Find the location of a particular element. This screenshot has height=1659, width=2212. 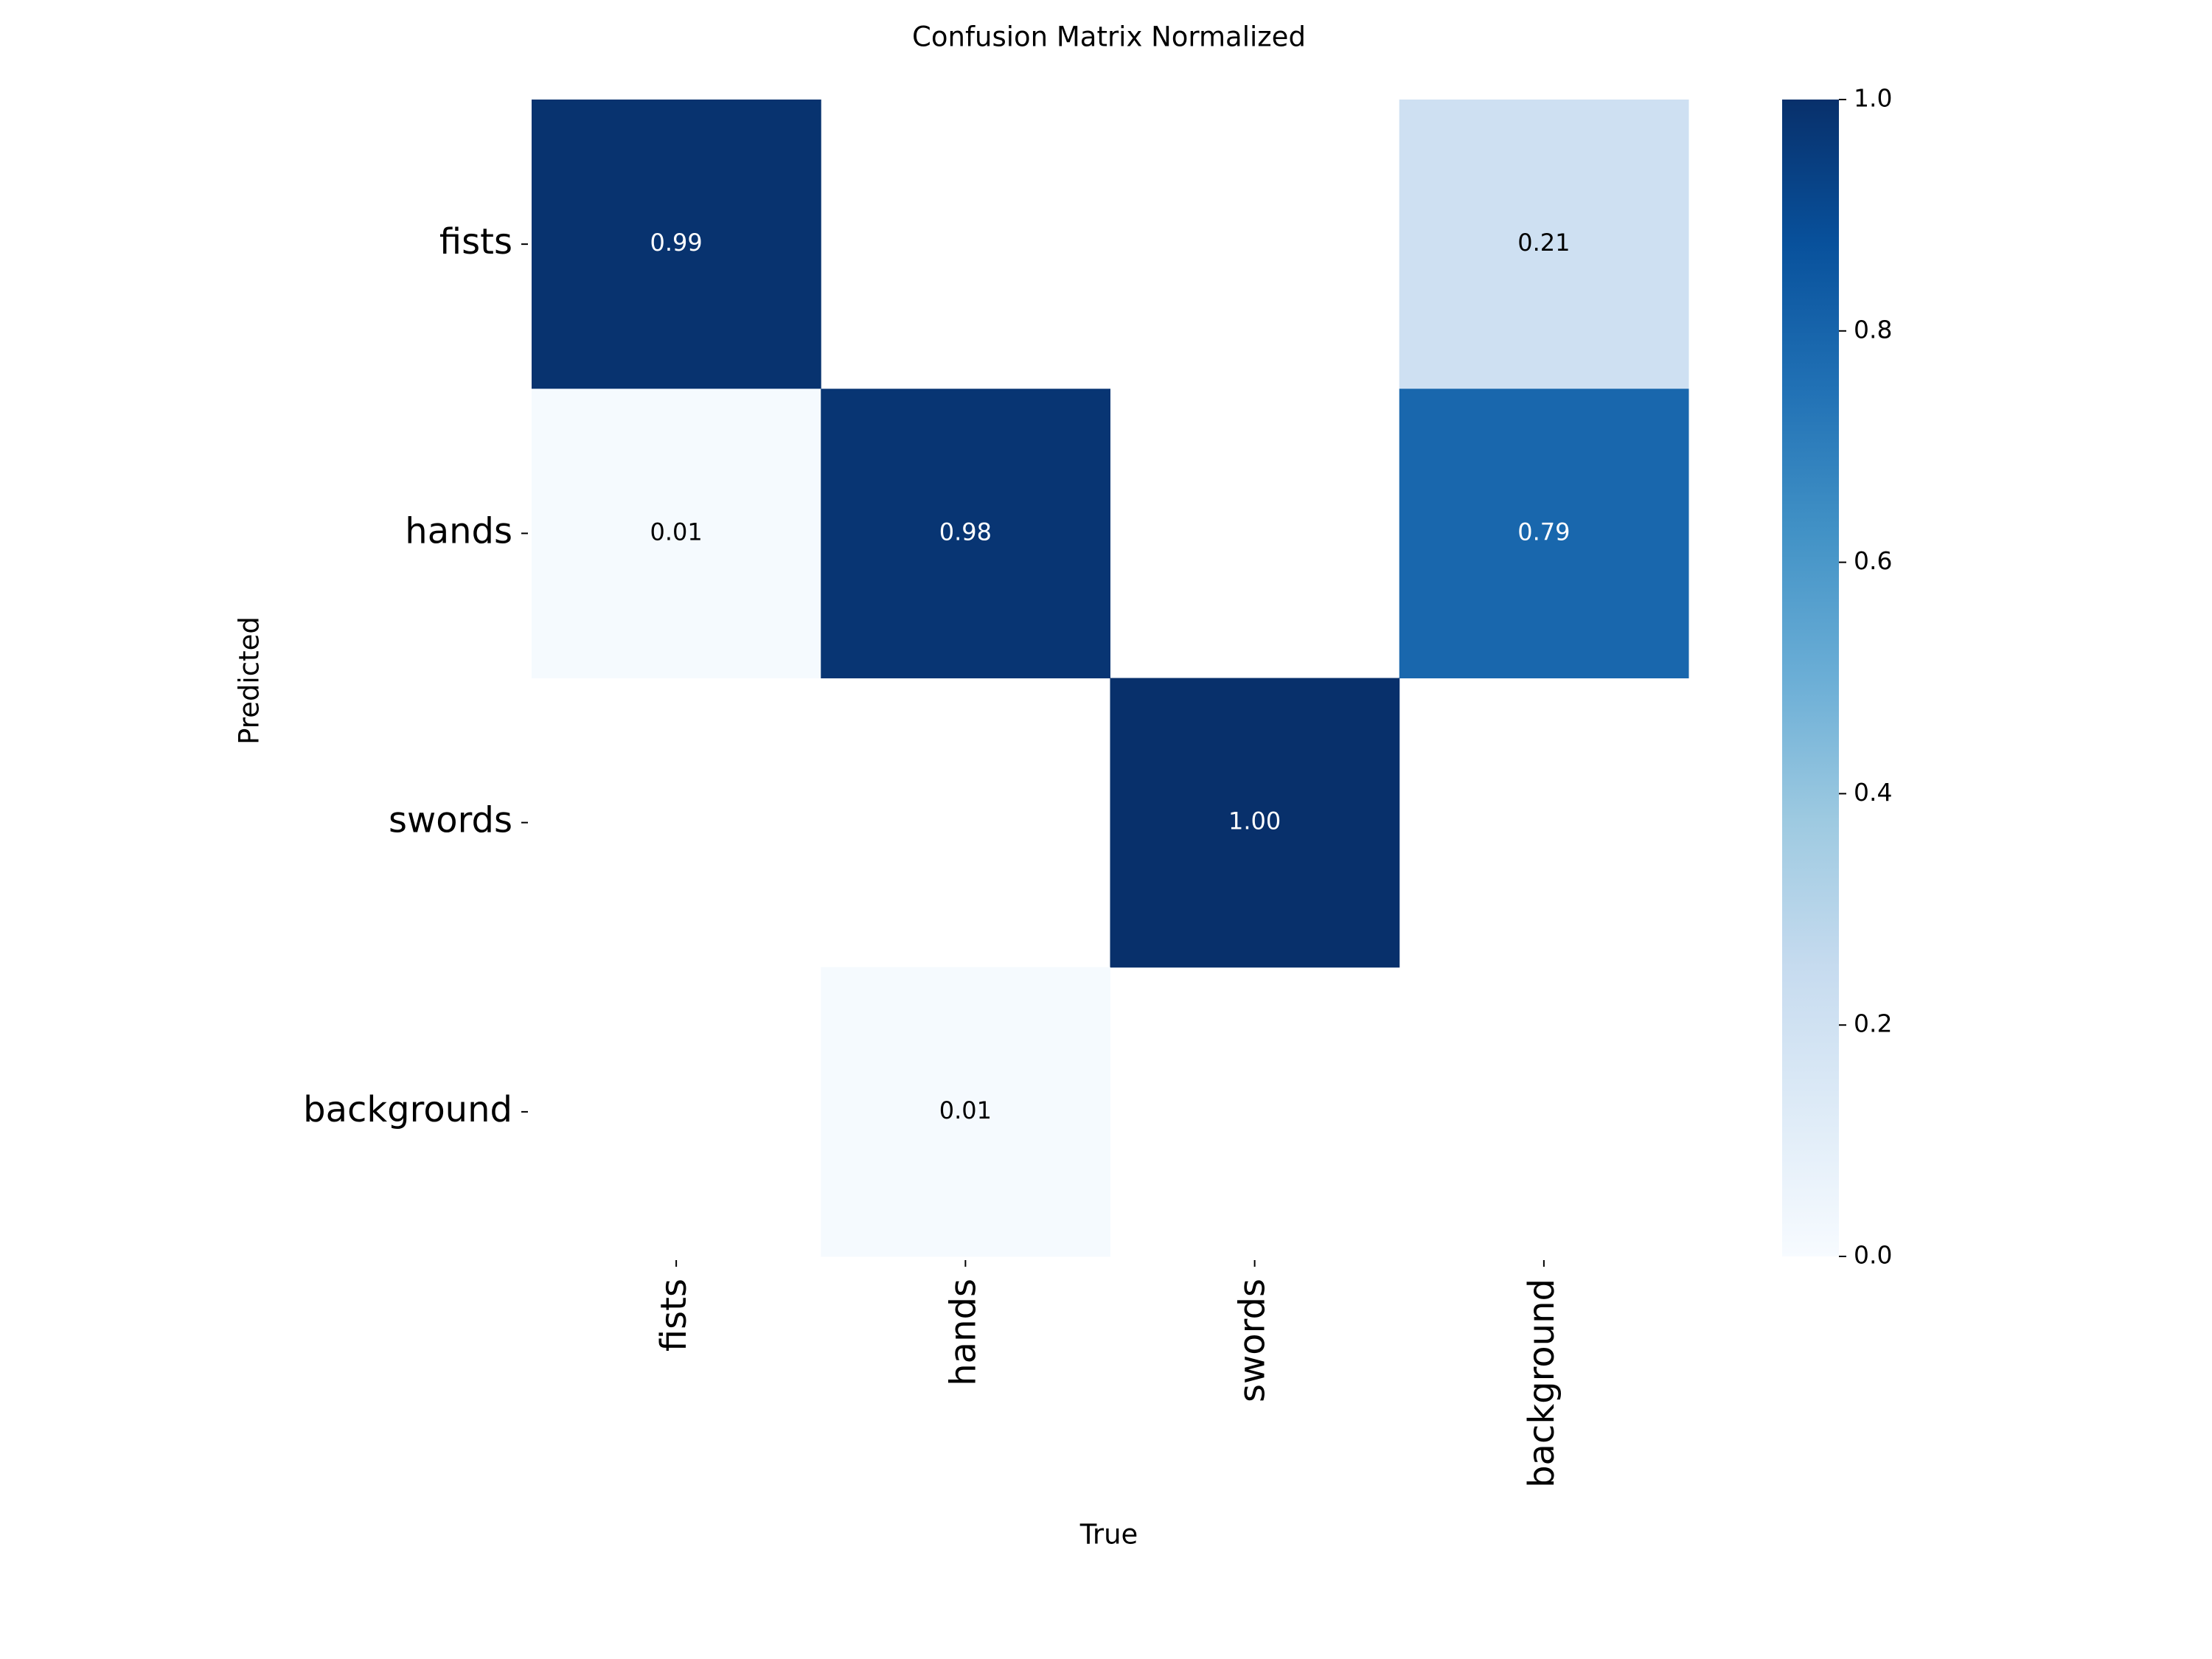

x-axis-label: True is located at coordinates (1108, 1535).